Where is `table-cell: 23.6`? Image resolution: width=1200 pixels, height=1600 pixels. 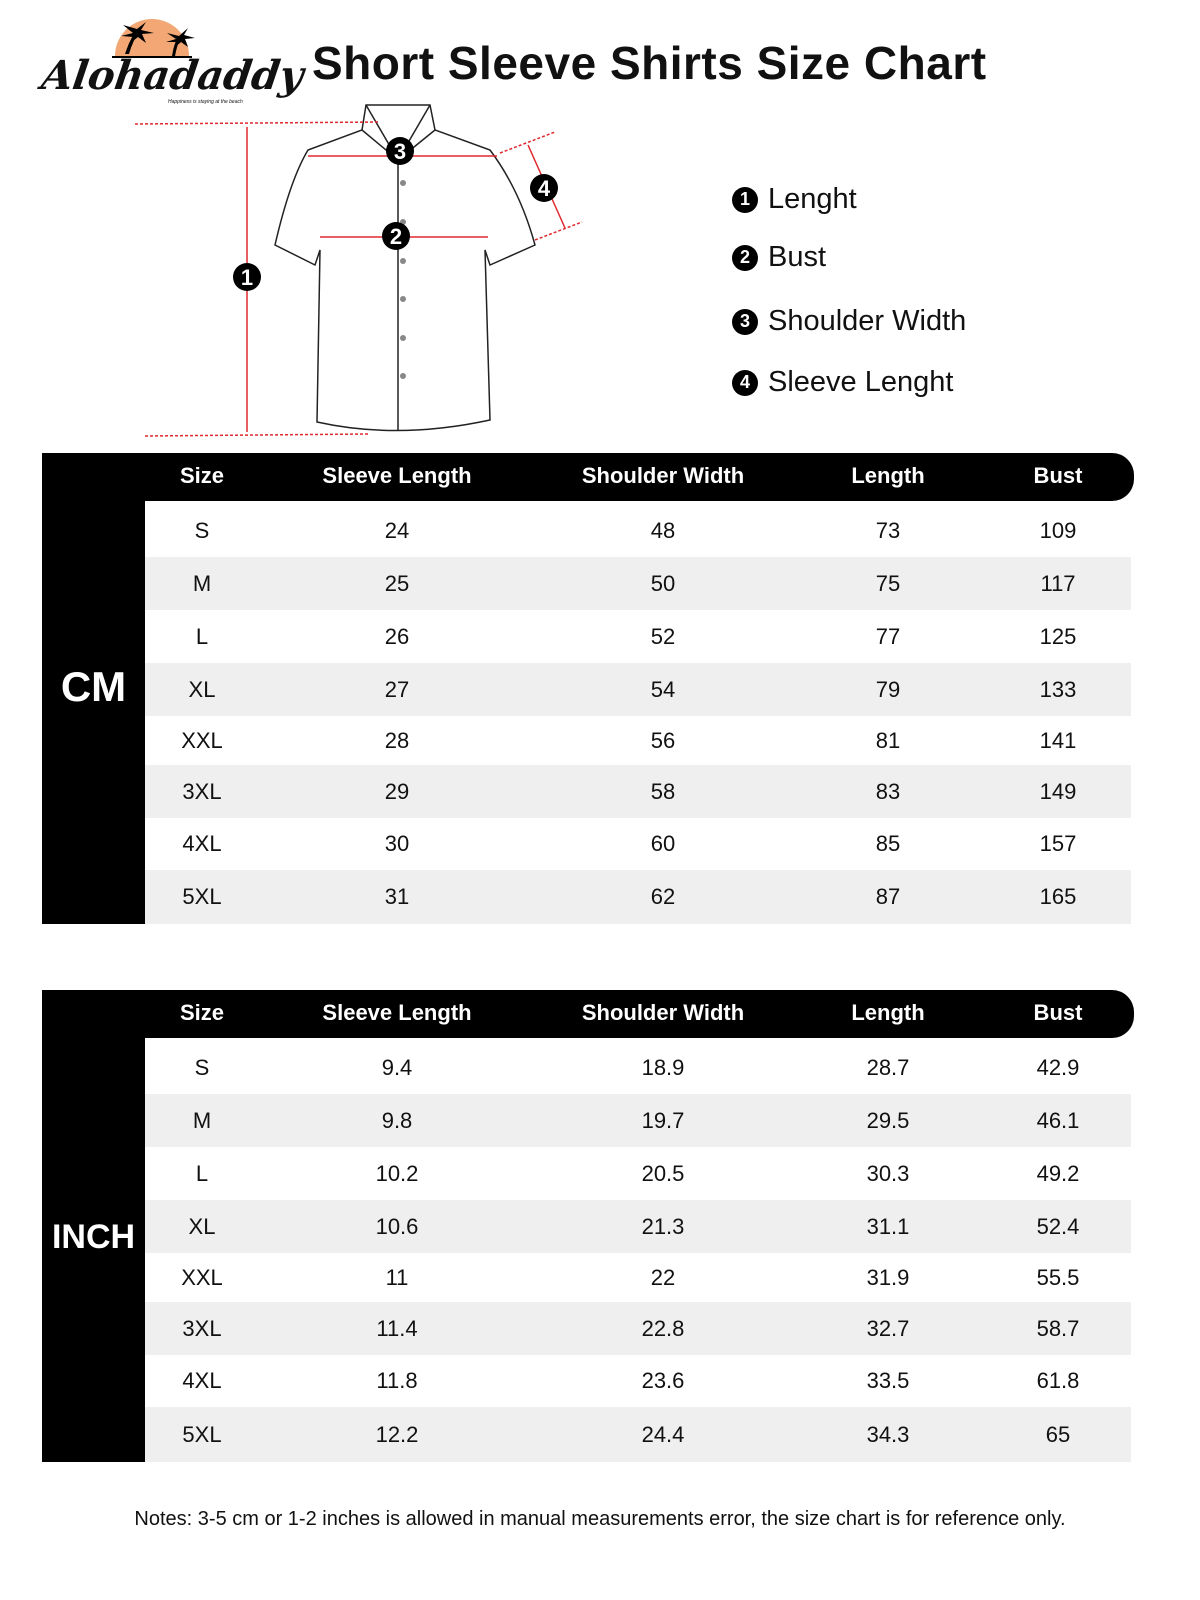
table-cell: 23.6 is located at coordinates (663, 1380).